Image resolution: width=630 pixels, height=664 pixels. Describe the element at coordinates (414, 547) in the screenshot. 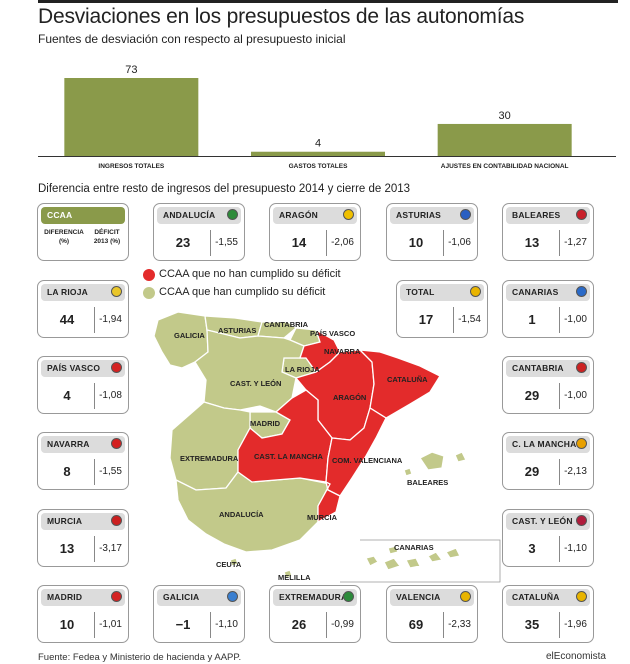

I see `map-label-canarias: CANARIAS` at that location.